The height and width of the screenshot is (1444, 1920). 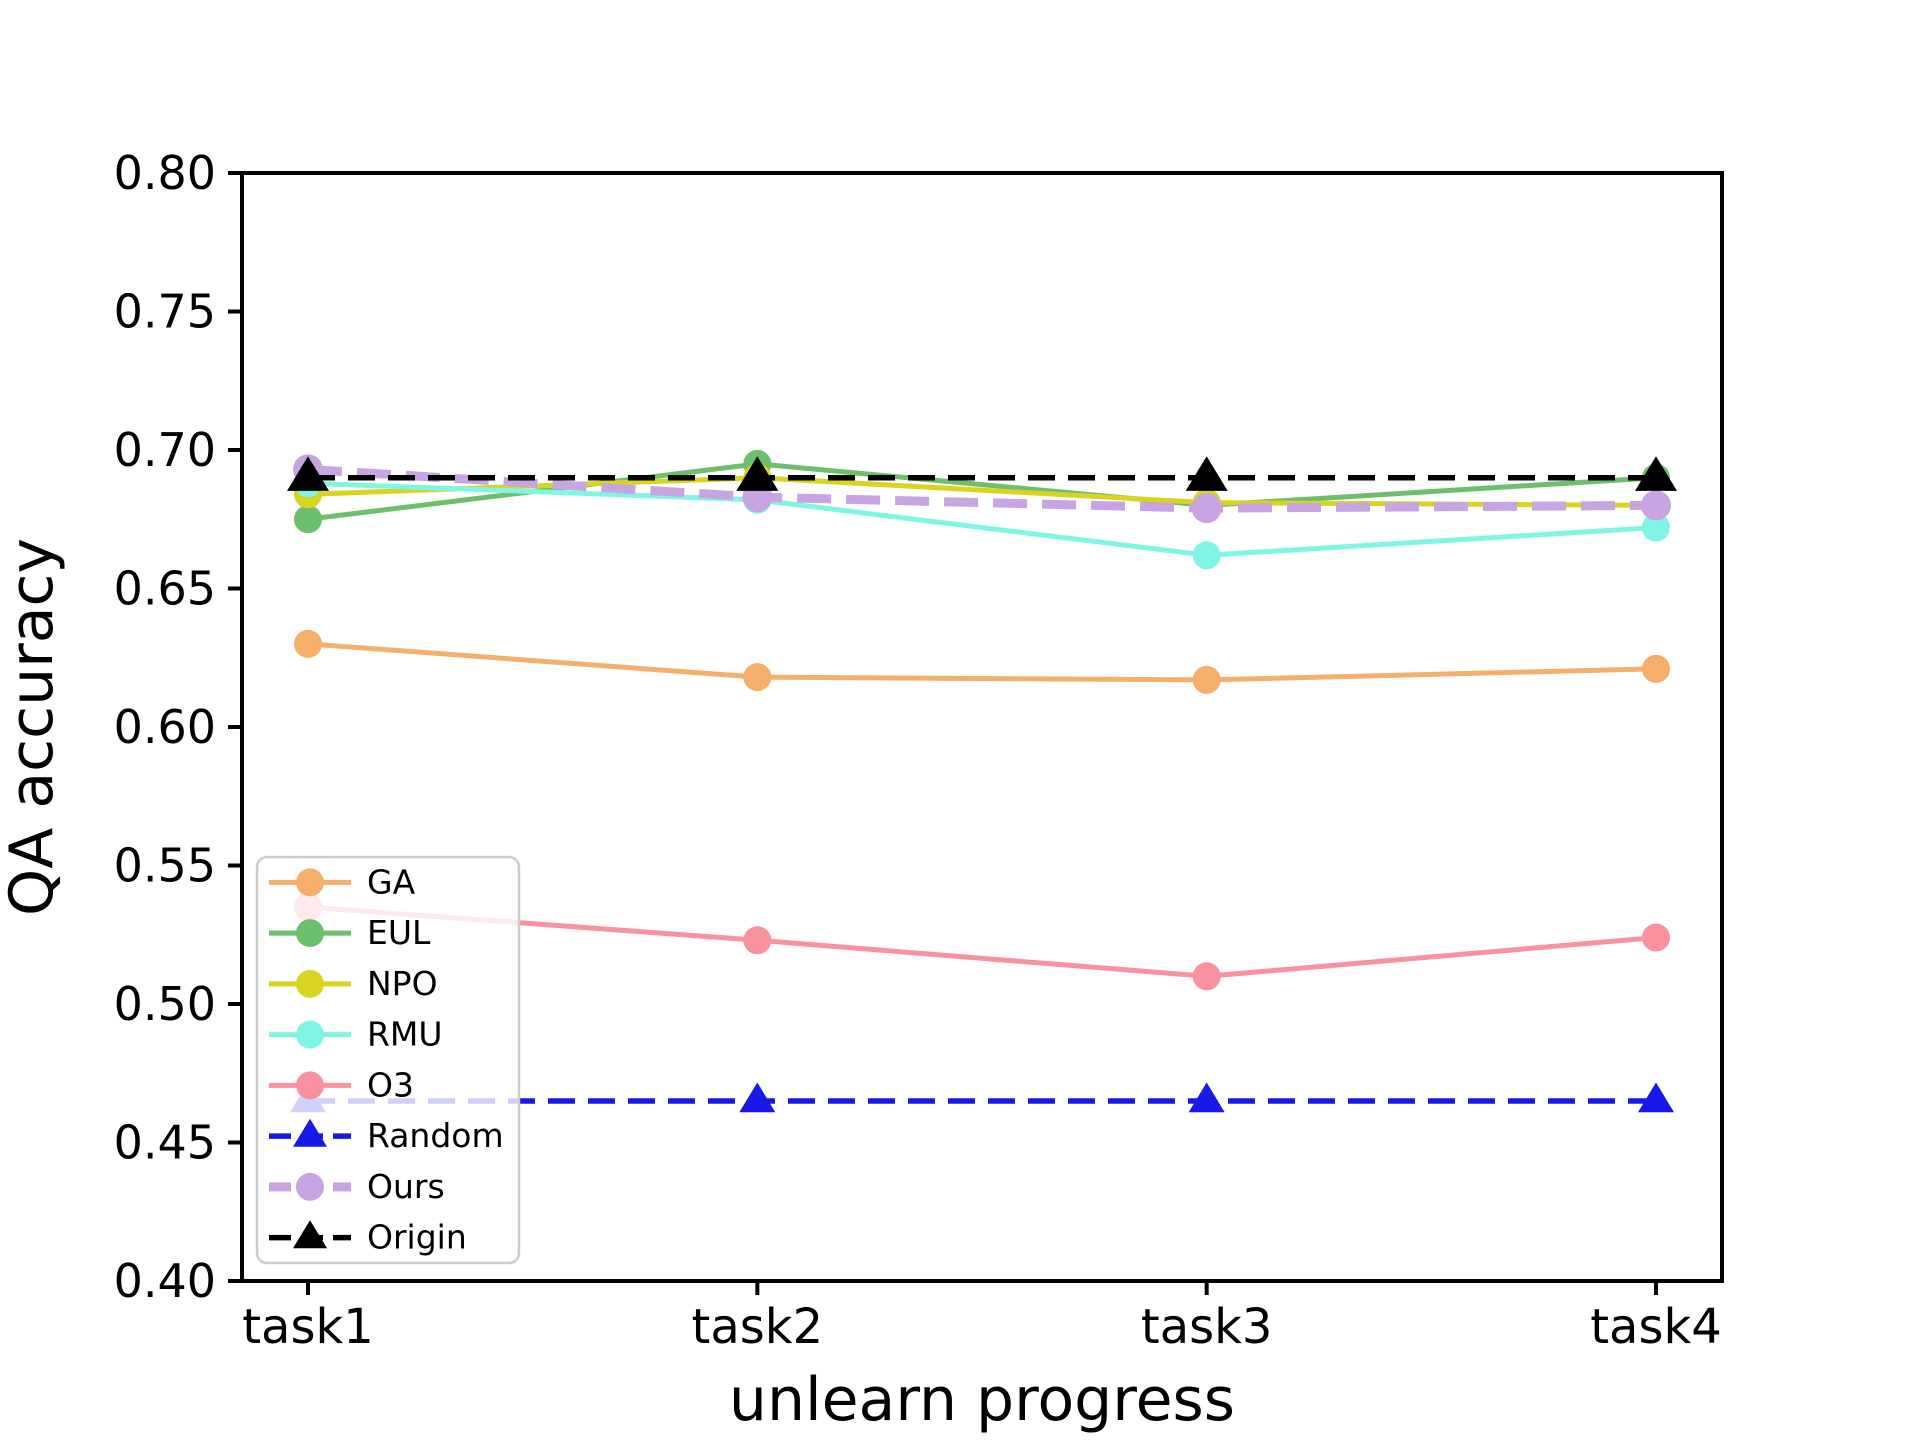 I want to click on y-tick-label-5: 0.65, so click(x=165, y=589).